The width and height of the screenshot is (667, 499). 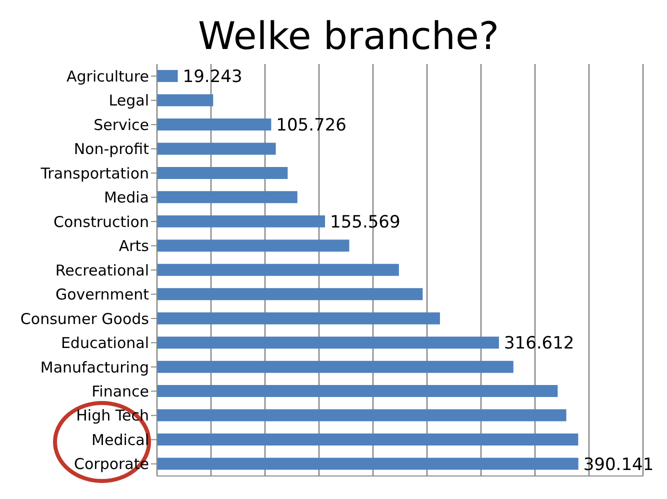 What do you see at coordinates (121, 125) in the screenshot?
I see `y-tick-label: Service` at bounding box center [121, 125].